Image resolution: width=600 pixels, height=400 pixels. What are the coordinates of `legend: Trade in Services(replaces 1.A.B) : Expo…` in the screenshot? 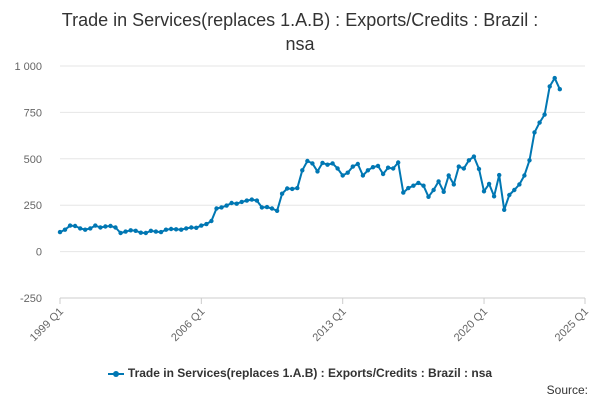 It's located at (300, 373).